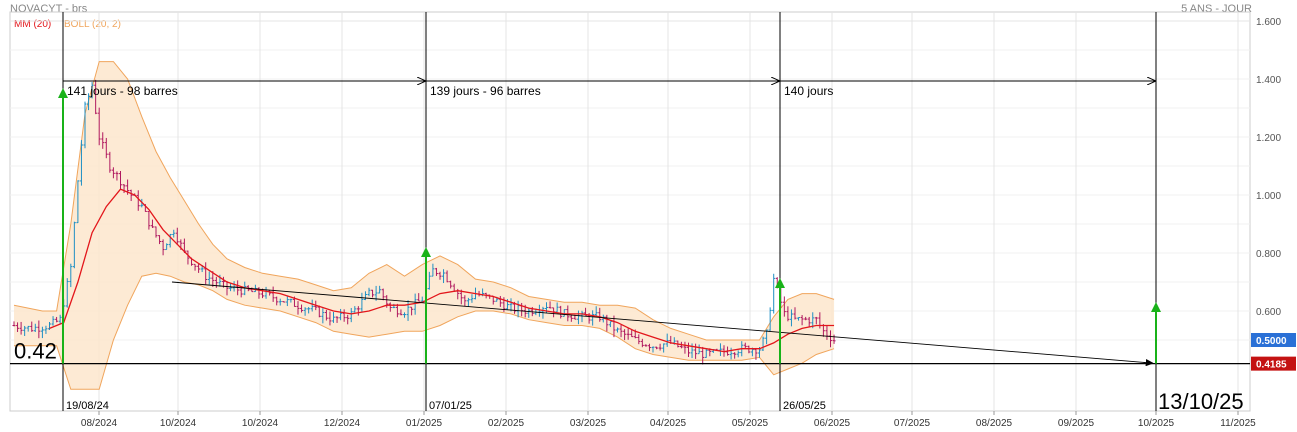 This screenshot has height=432, width=1297. What do you see at coordinates (668, 423) in the screenshot?
I see `x-tick-label: 04/2025` at bounding box center [668, 423].